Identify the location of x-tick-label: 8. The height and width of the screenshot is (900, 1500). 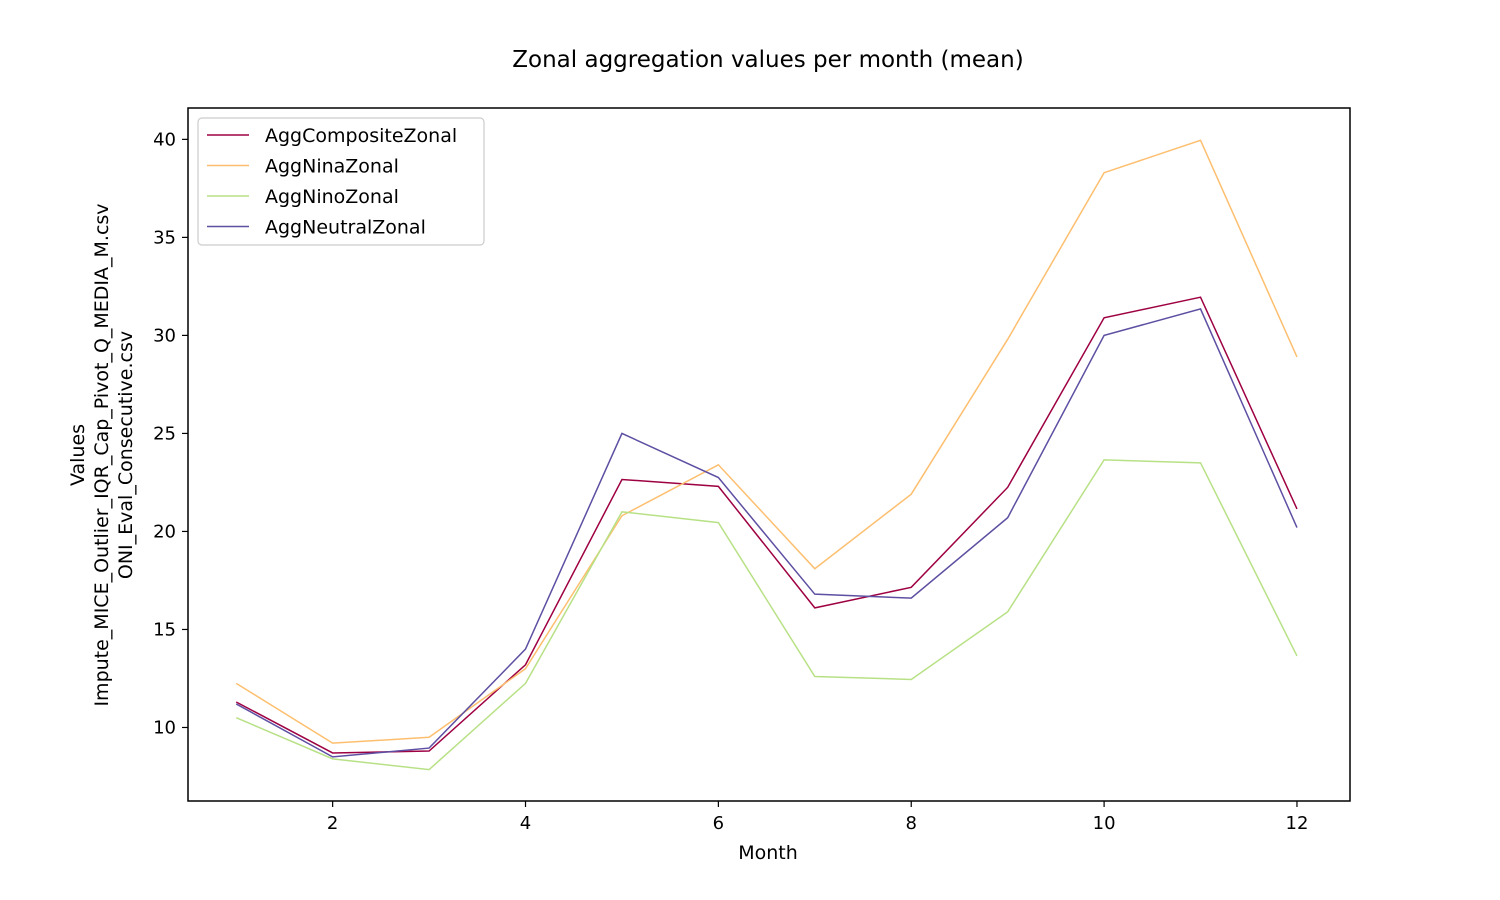
(911, 823).